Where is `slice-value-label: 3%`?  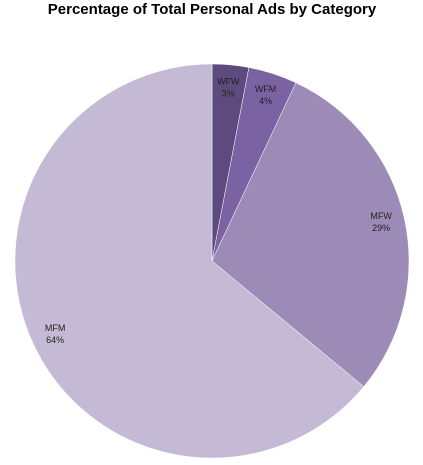 slice-value-label: 3% is located at coordinates (228, 93).